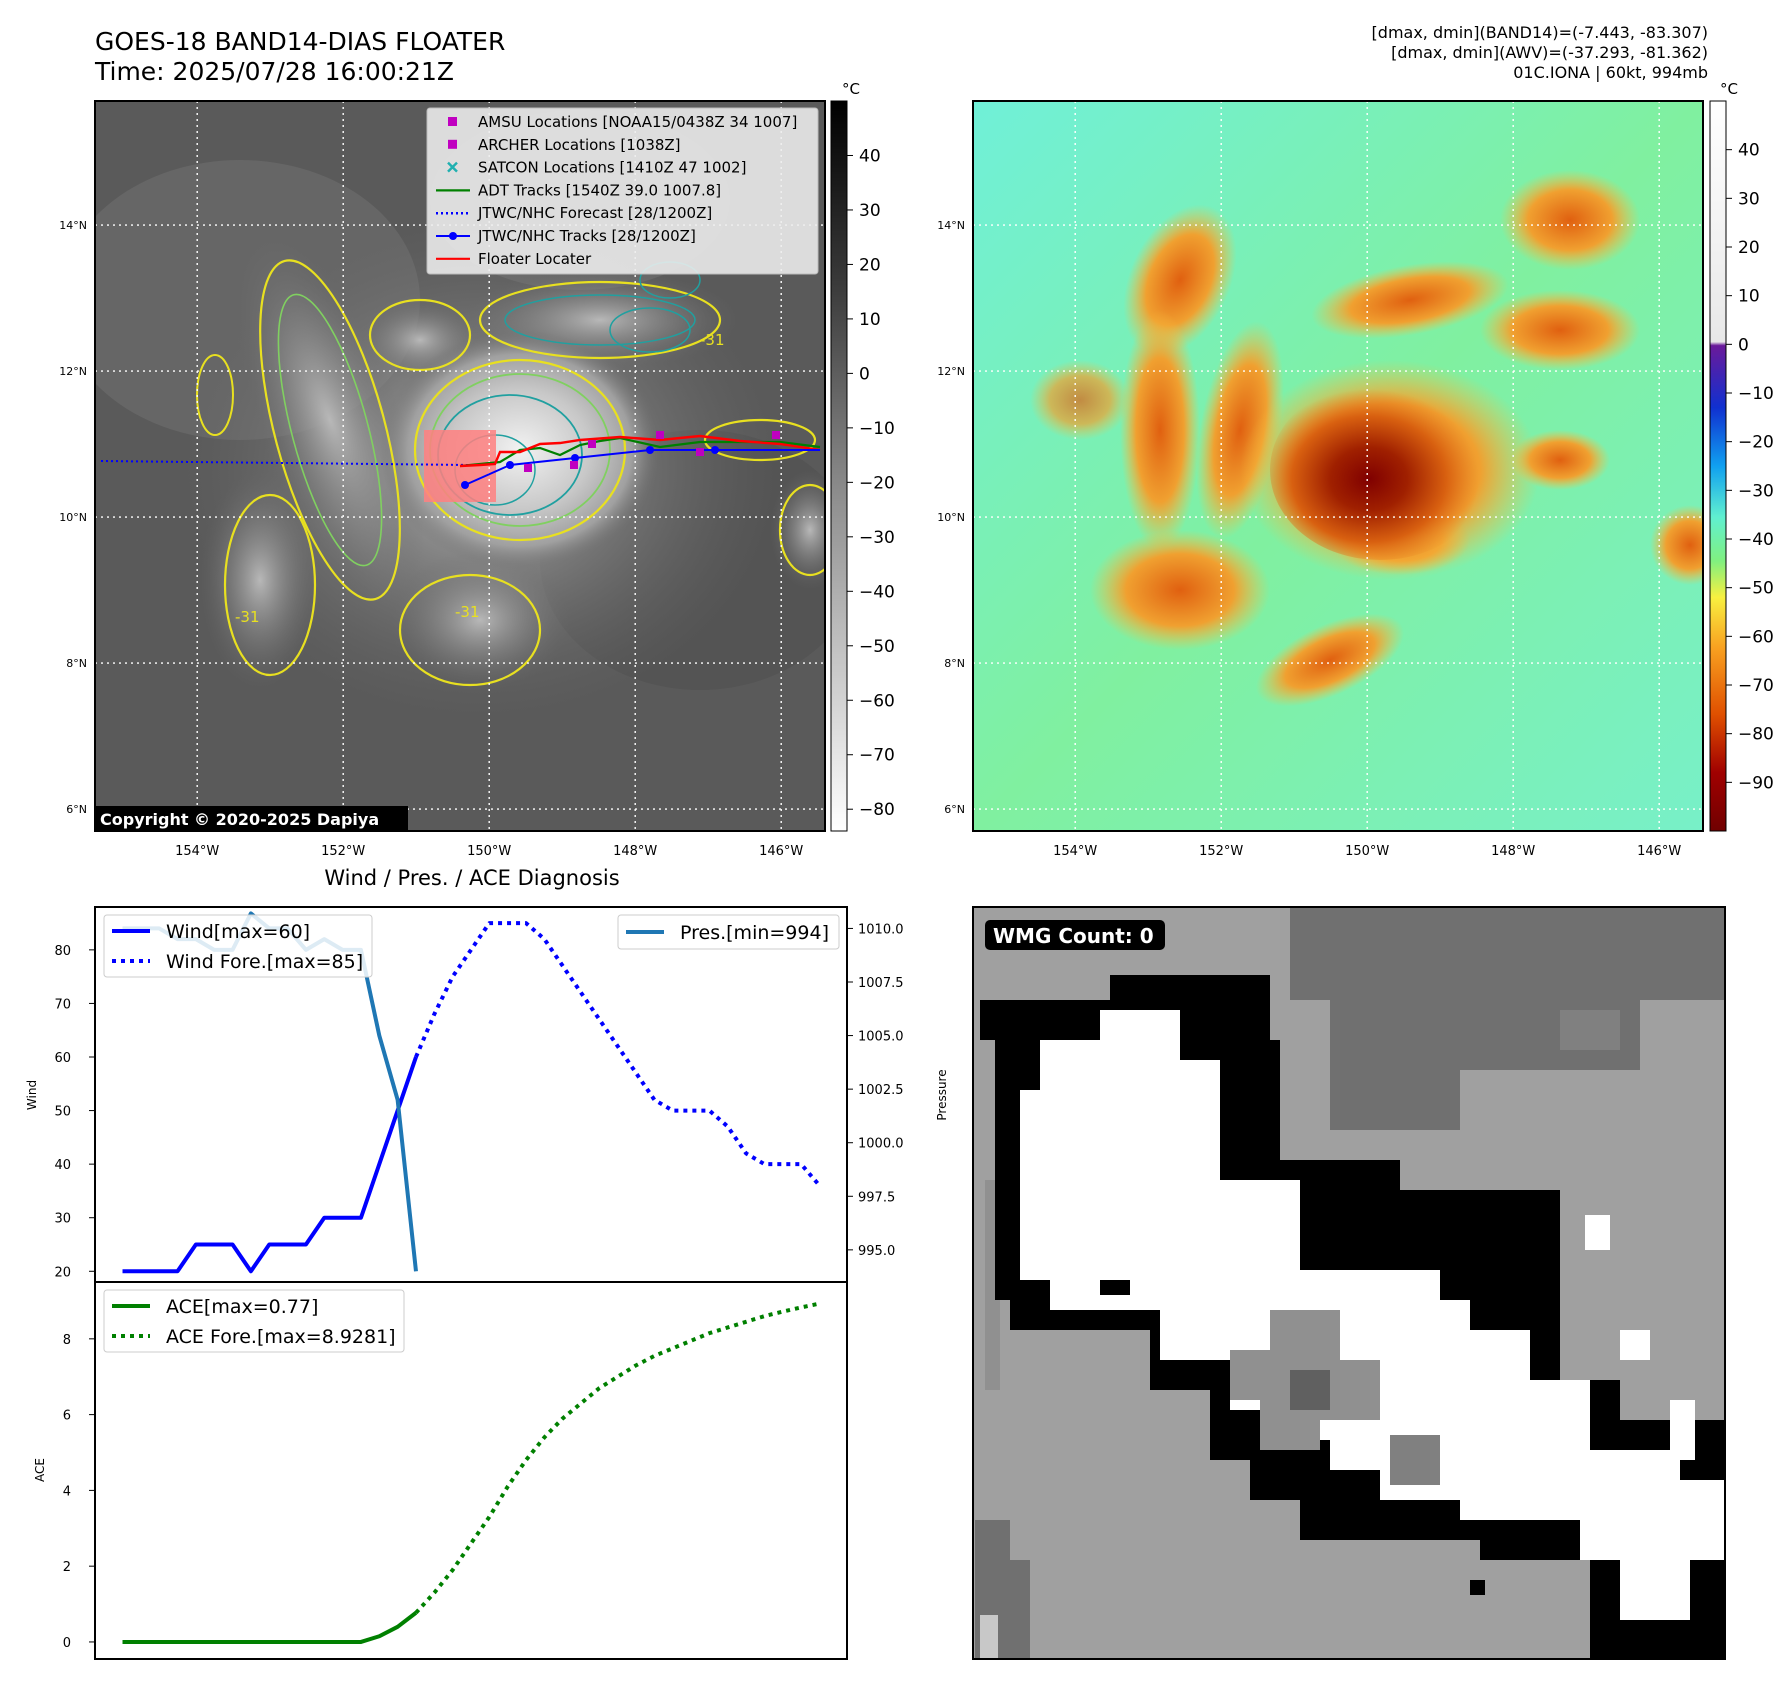 Image resolution: width=1788 pixels, height=1690 pixels. Describe the element at coordinates (62, 1004) in the screenshot. I see `wind-tick-label: 70` at that location.